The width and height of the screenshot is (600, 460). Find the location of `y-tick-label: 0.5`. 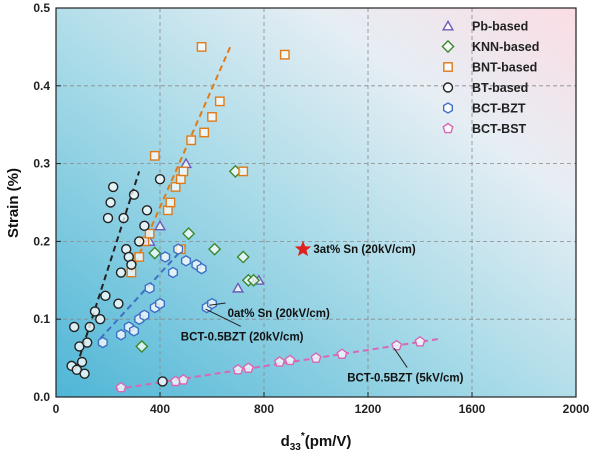

y-tick-label: 0.5 is located at coordinates (41, 8).